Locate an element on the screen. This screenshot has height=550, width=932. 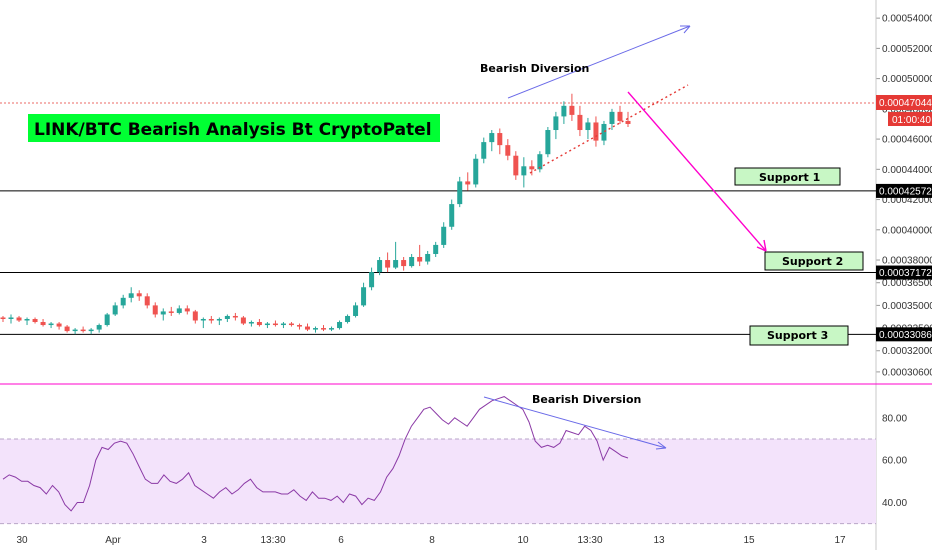
price-tick-label: 0.00032000 is located at coordinates (907, 351).